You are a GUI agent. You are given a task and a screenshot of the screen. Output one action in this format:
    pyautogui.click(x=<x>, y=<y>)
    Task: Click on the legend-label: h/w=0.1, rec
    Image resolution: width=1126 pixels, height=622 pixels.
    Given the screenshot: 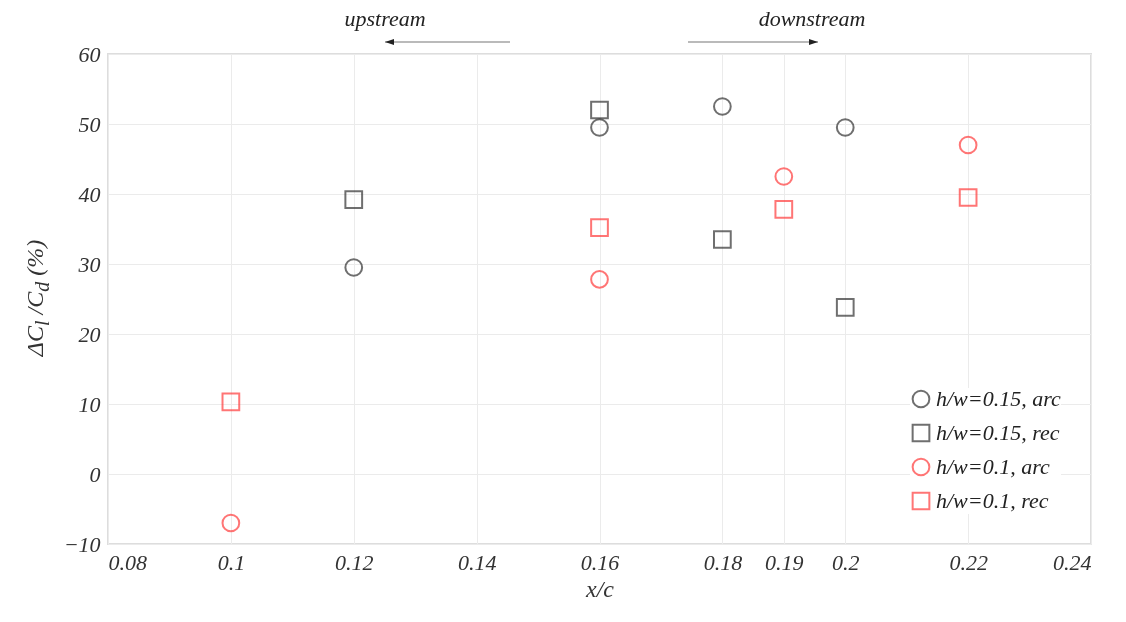 What is the action you would take?
    pyautogui.click(x=992, y=500)
    